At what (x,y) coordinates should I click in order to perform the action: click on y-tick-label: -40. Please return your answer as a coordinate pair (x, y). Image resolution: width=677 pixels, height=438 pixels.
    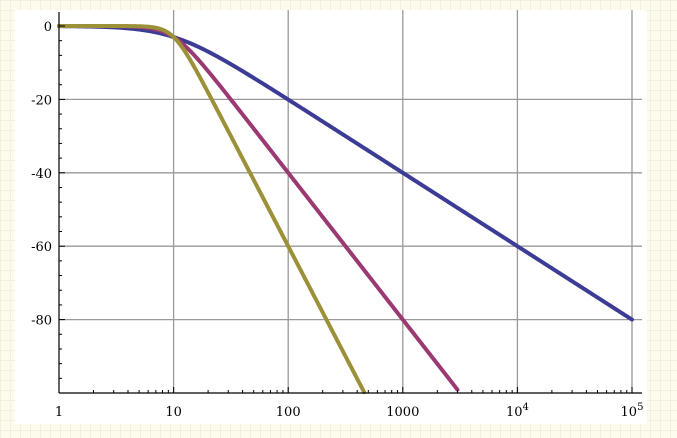
    Looking at the image, I should click on (41, 174).